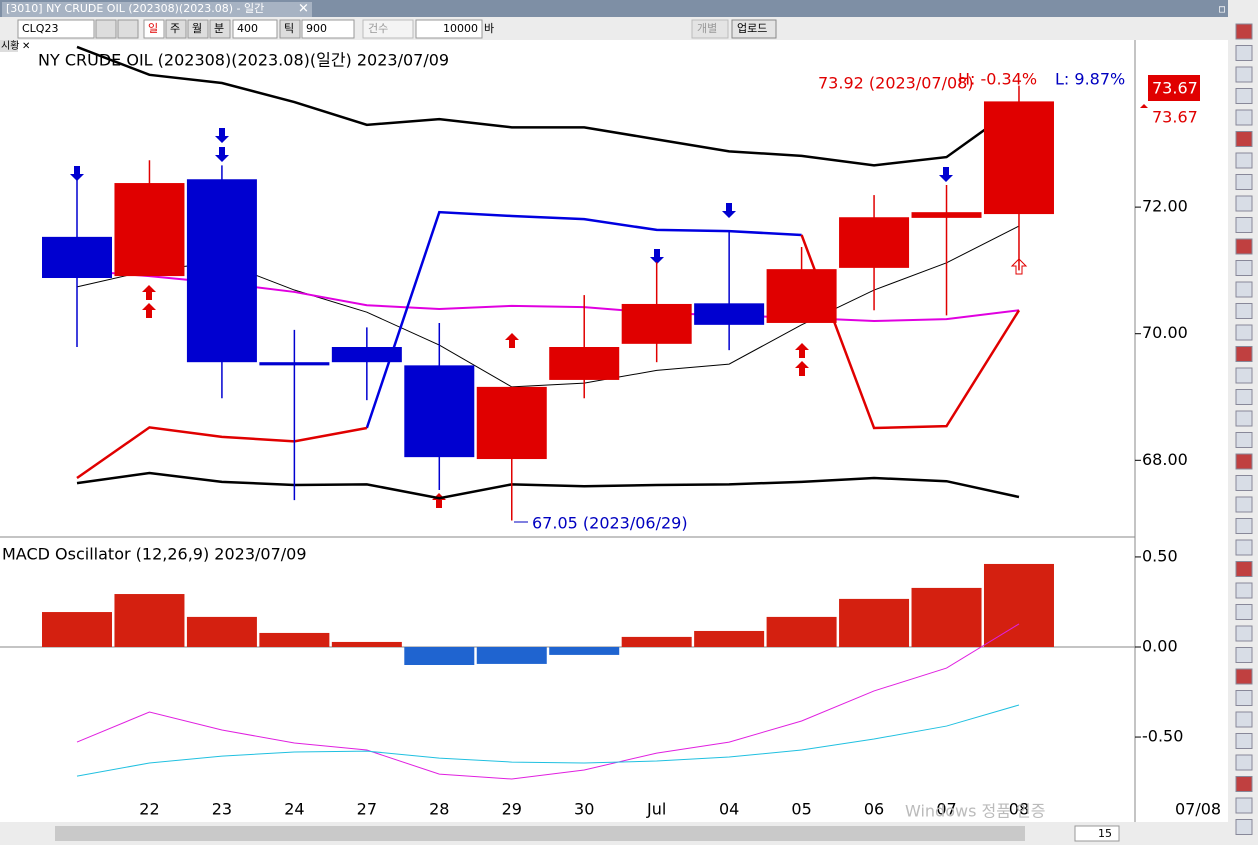 This screenshot has width=1258, height=845. What do you see at coordinates (1175, 117) in the screenshot?
I see `last-price-marker: 73.67` at bounding box center [1175, 117].